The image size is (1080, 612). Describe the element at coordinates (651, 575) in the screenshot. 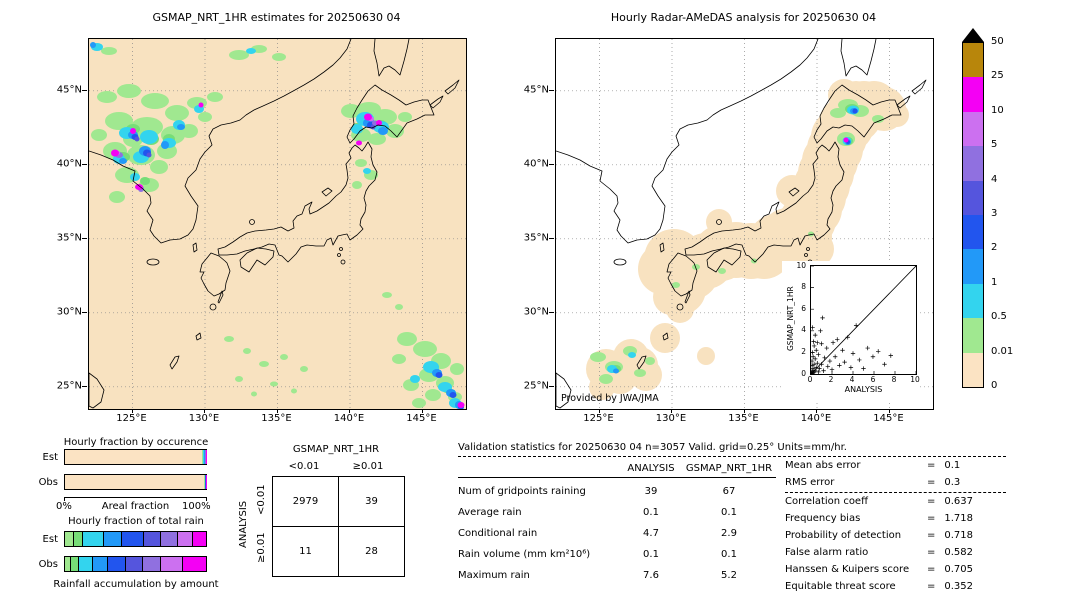

I see `row-analysis-value: 7.6` at that location.